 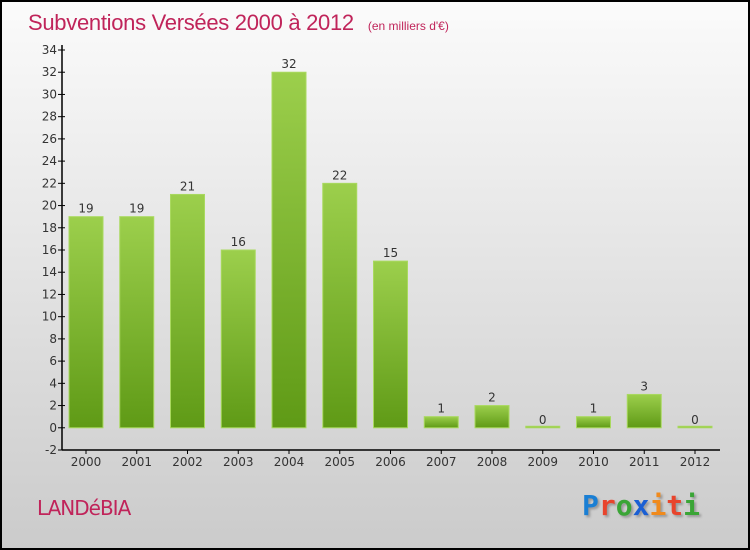 I want to click on data-label: 32, so click(x=288, y=64).